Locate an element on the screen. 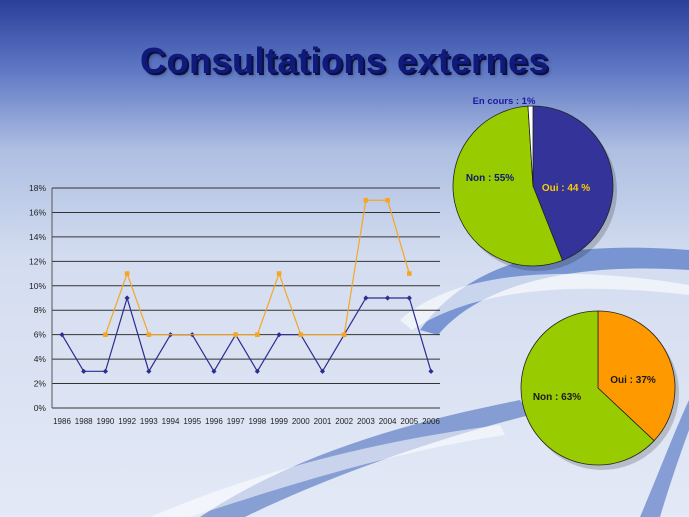 The width and height of the screenshot is (689, 517). y-tick-label: 16% is located at coordinates (37, 212).